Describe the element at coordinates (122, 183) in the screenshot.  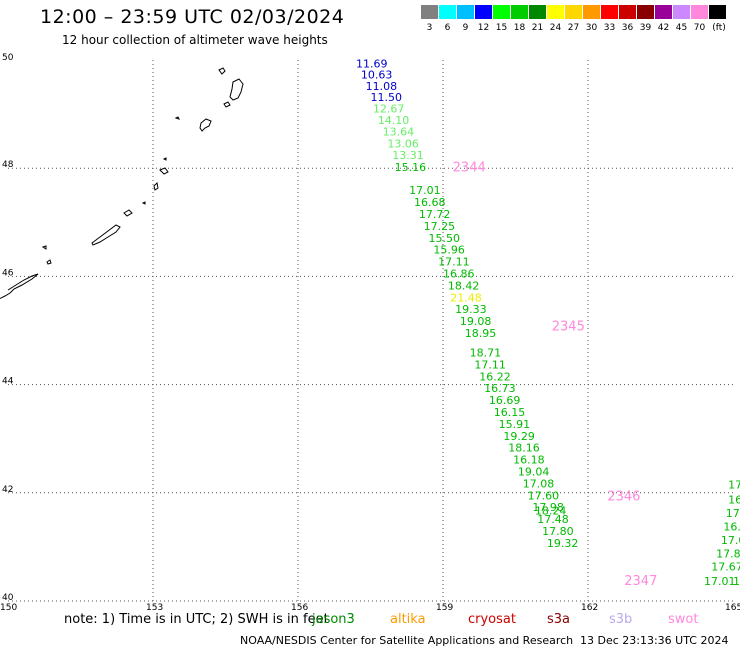
I see `coastline-islands` at that location.